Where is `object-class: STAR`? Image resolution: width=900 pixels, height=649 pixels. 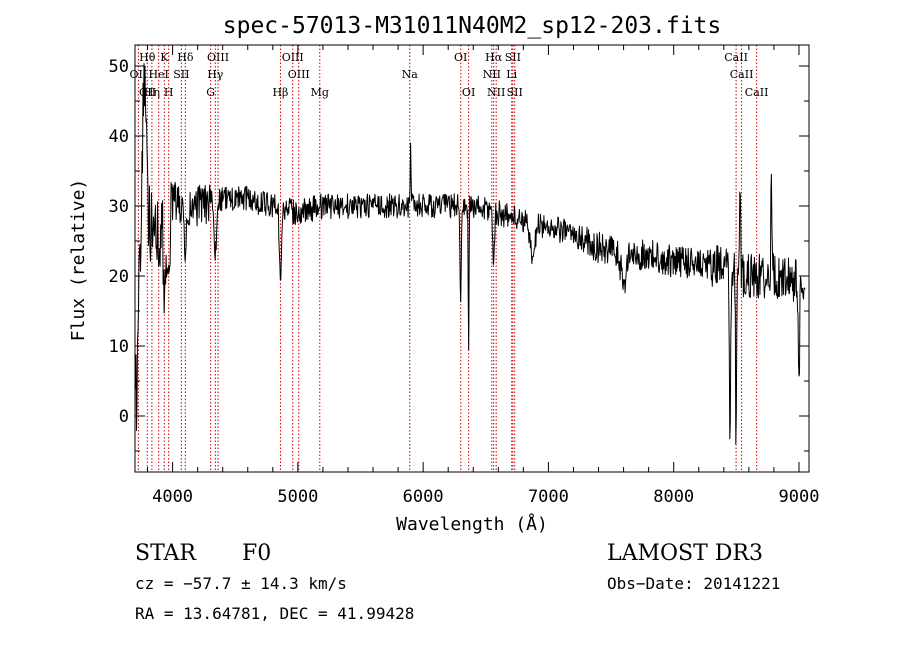 object-class: STAR is located at coordinates (166, 553).